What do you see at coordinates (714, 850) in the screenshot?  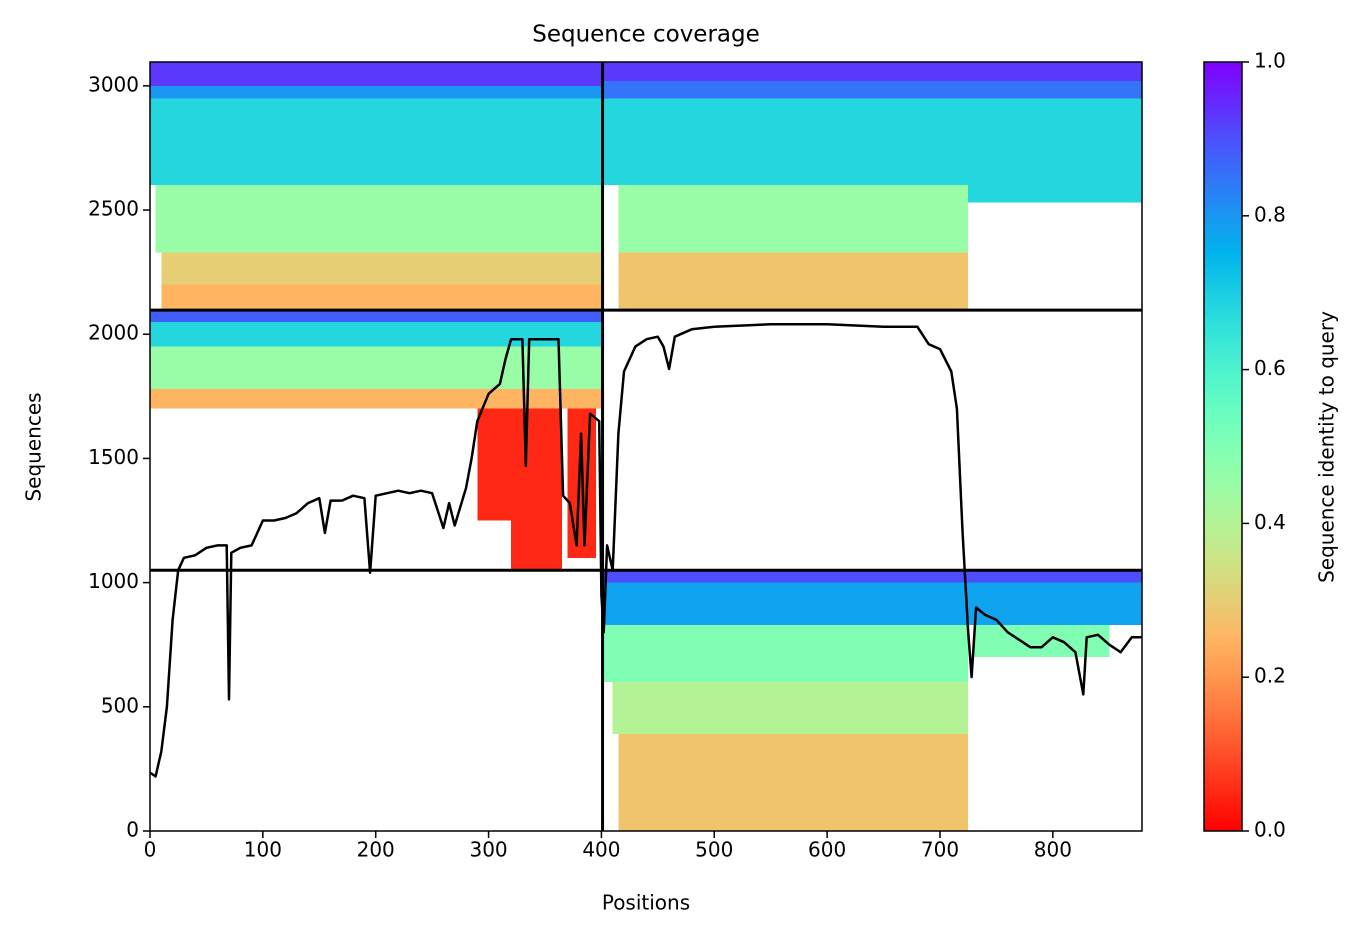 I see `x-tick-label: 500` at bounding box center [714, 850].